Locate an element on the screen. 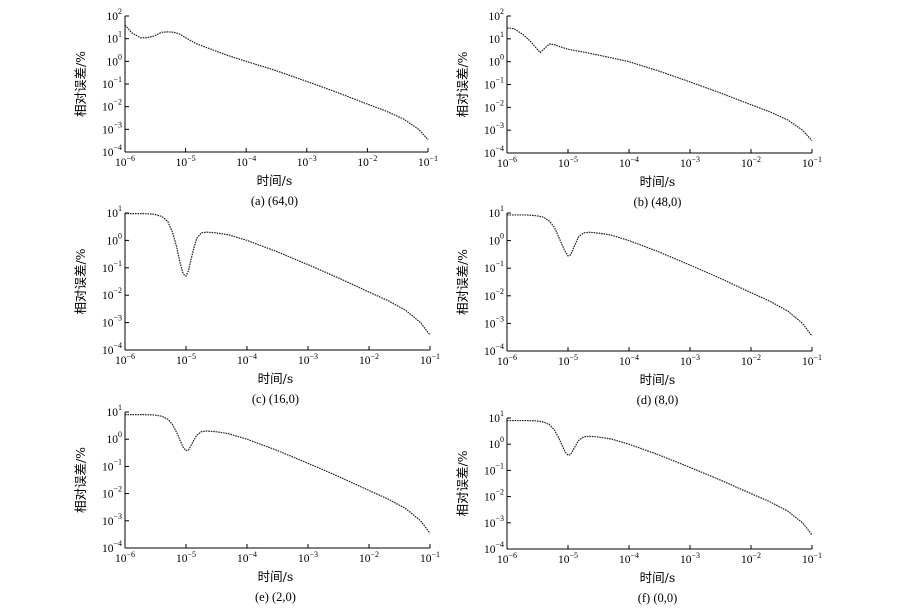  panel-caption: (e) (2,0) is located at coordinates (275, 597).